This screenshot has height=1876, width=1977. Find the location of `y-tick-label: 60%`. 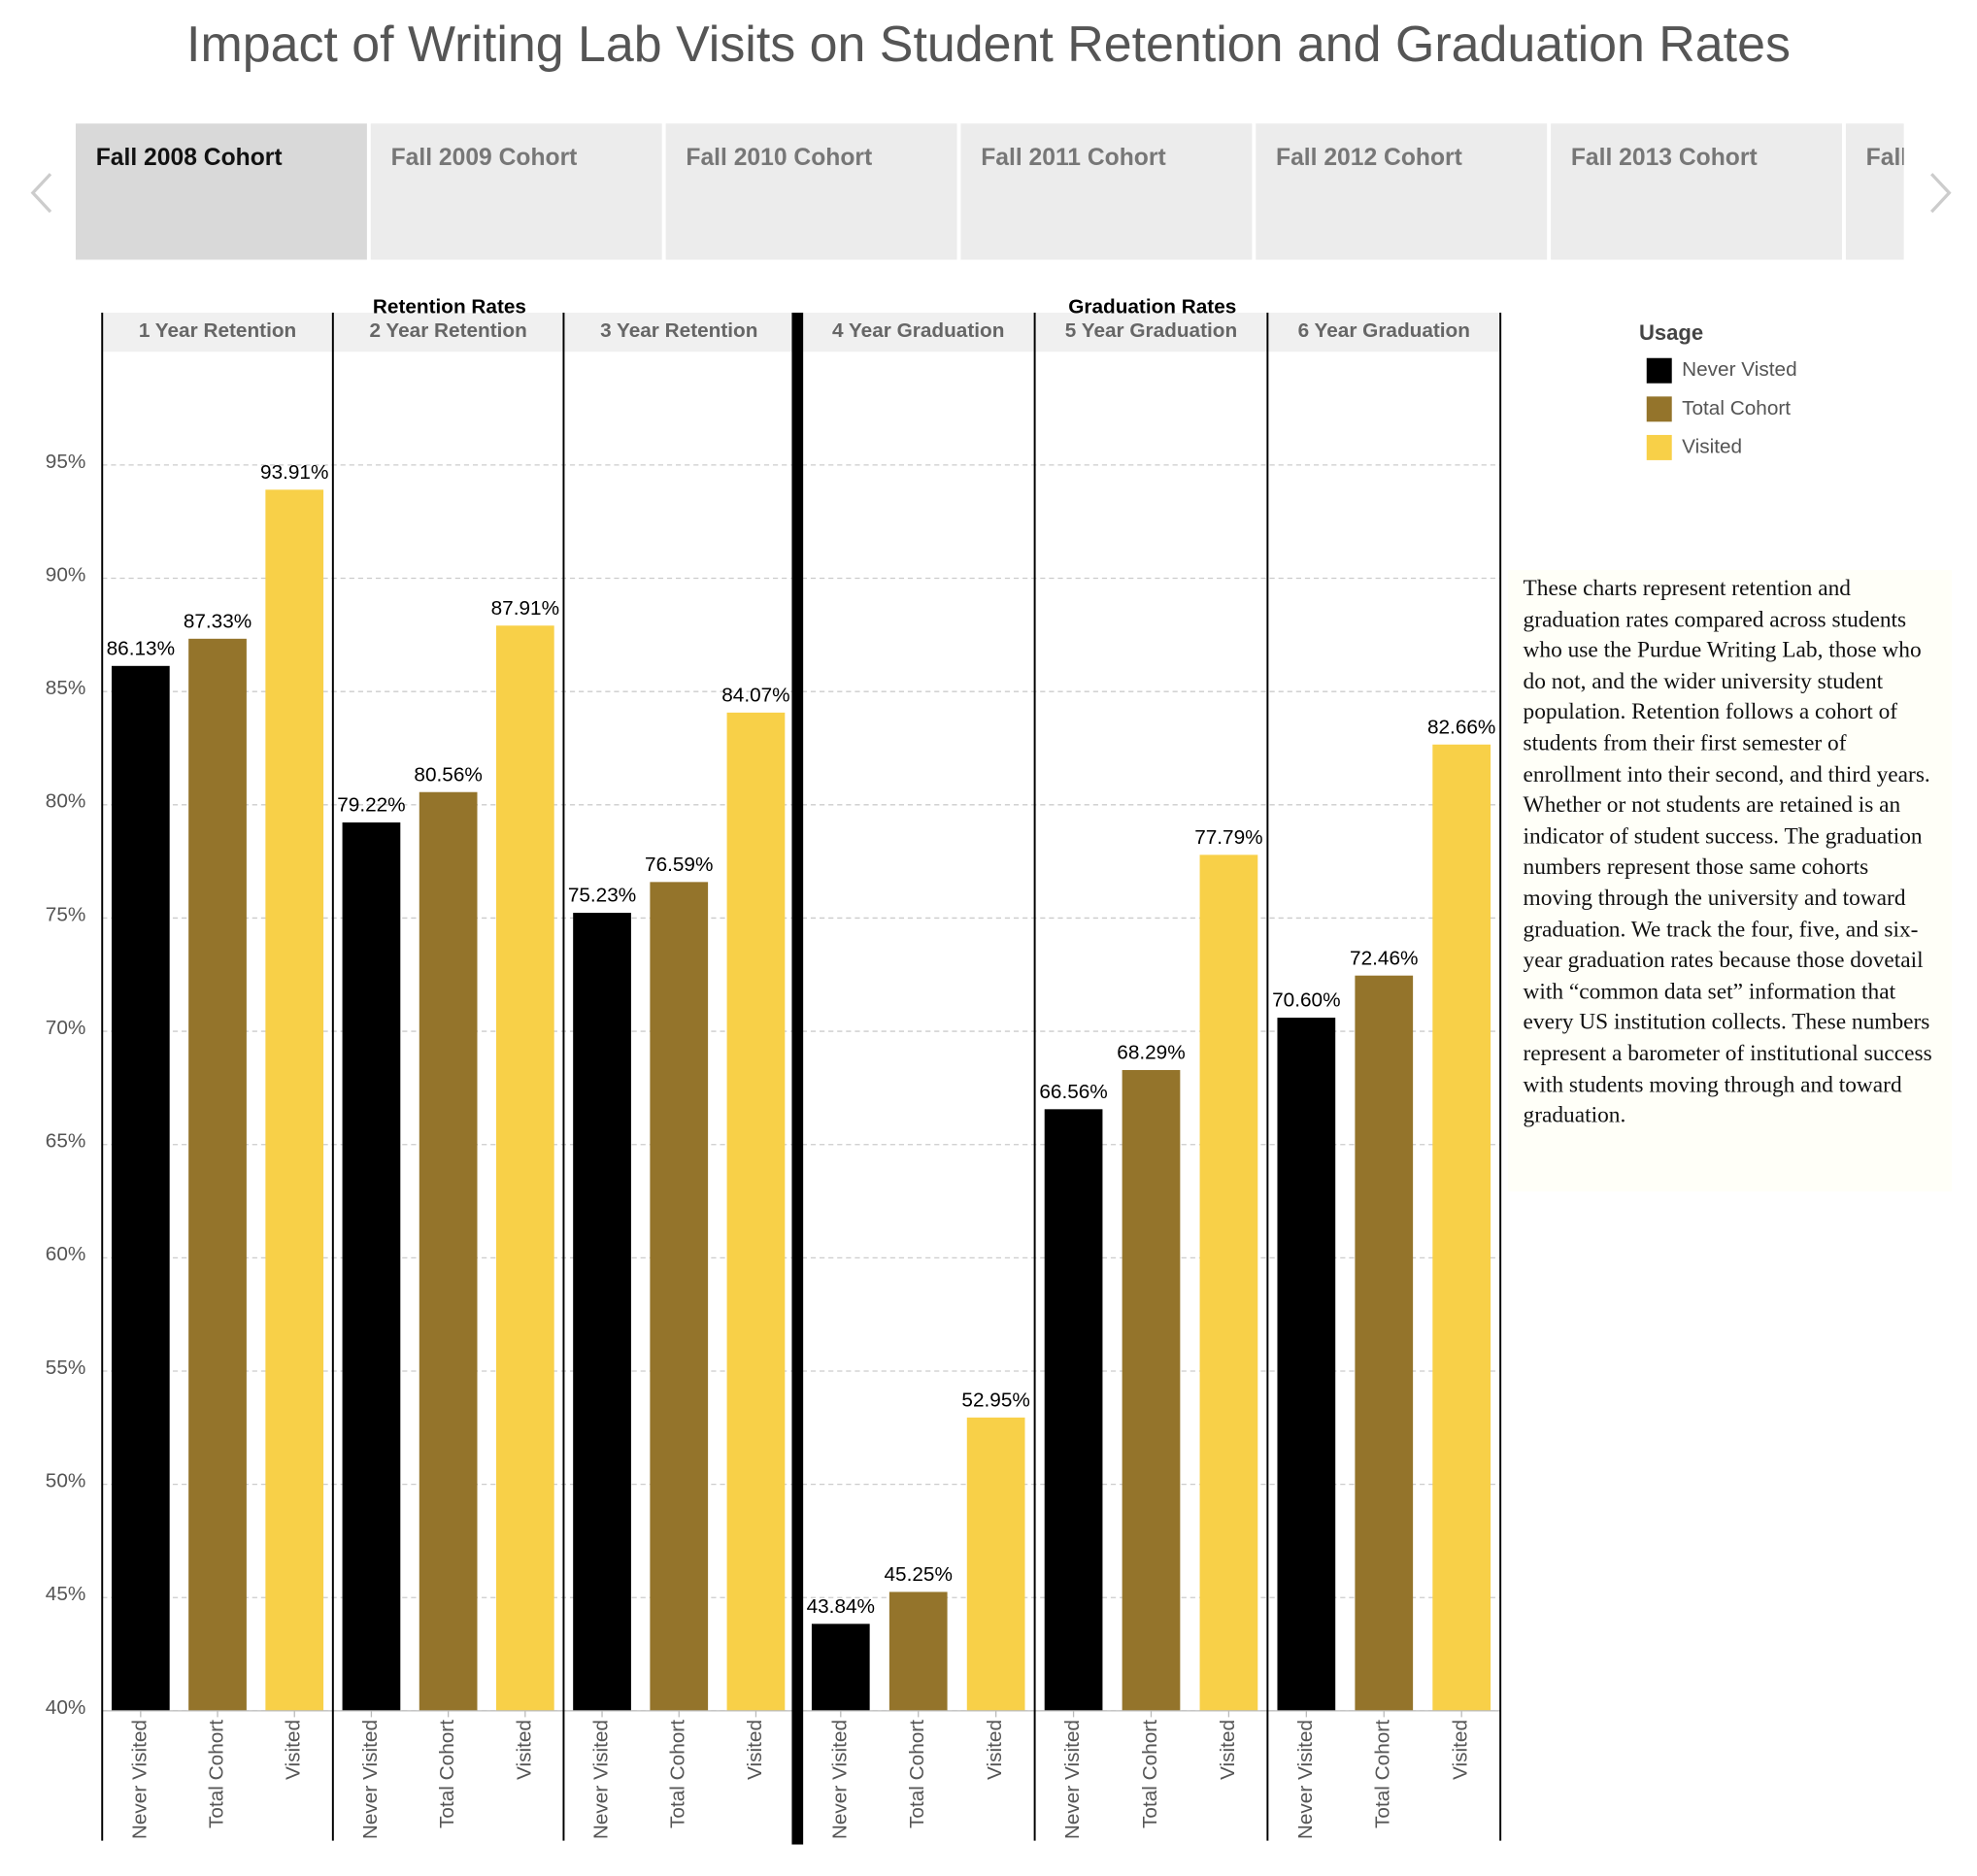

y-tick-label: 60% is located at coordinates (66, 1254).